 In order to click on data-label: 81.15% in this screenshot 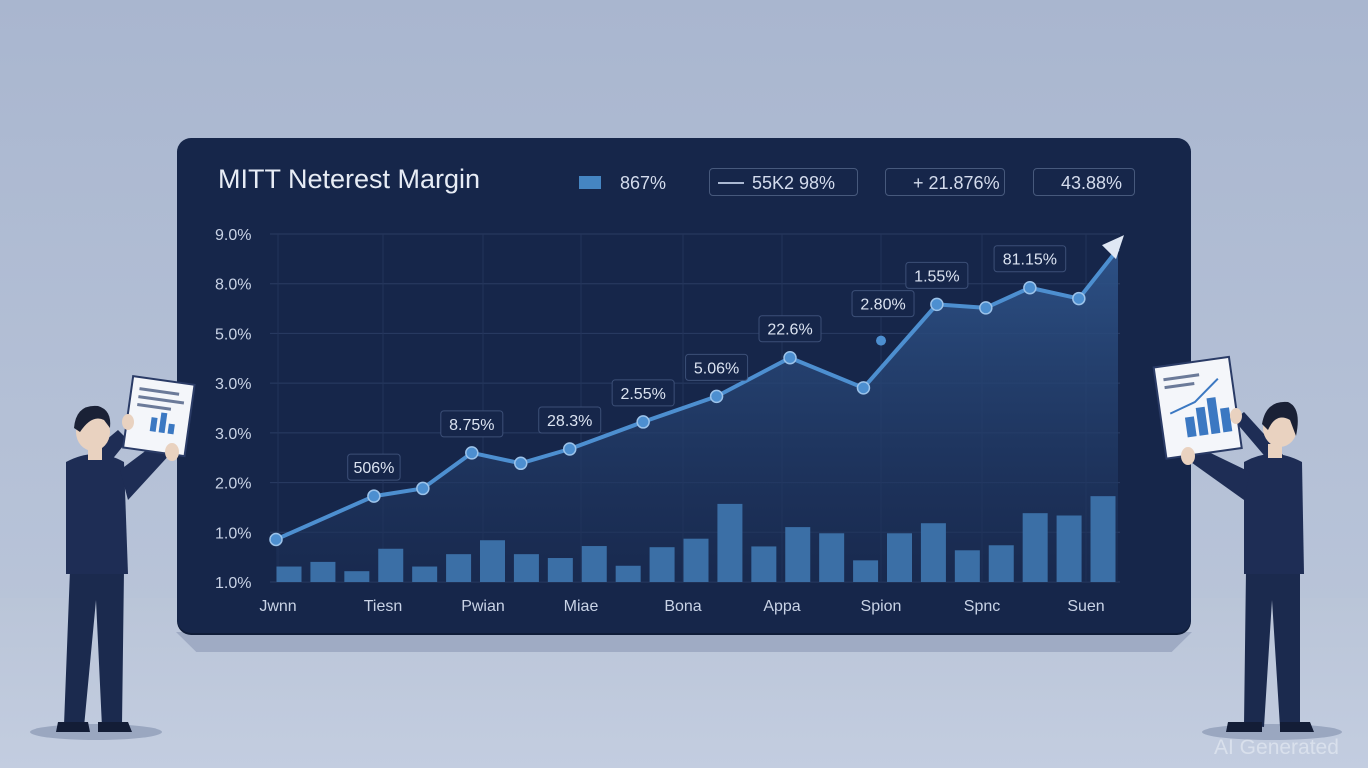, I will do `click(1030, 260)`.